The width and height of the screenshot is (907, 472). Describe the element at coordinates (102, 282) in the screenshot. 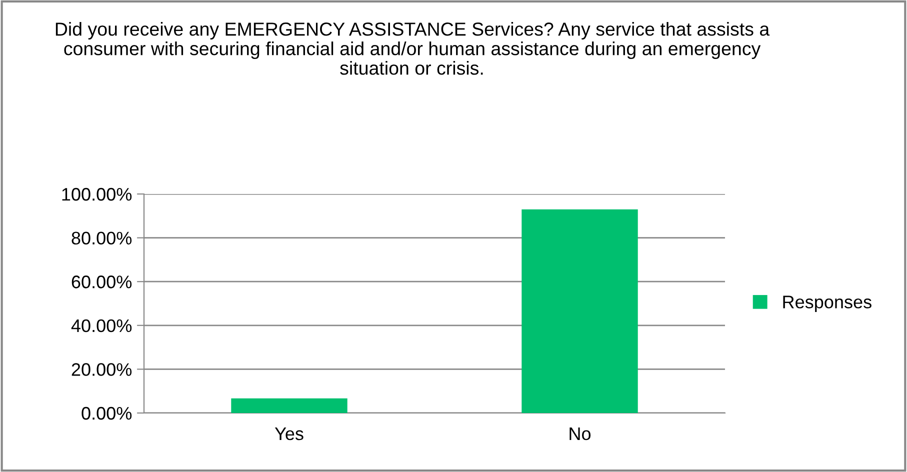

I see `y-tick-label: 60.00%` at that location.